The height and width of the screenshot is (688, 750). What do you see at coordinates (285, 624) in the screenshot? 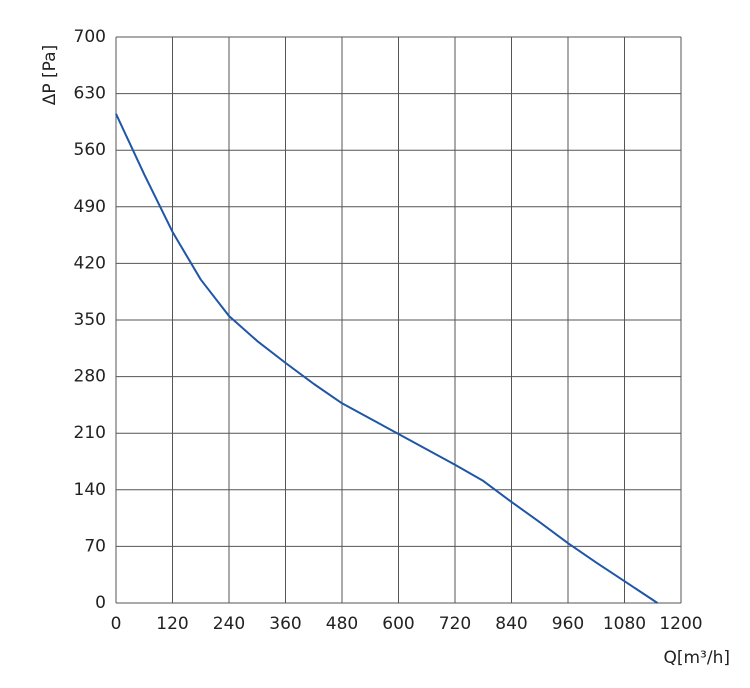
I see `x-tick-label: 360` at bounding box center [285, 624].